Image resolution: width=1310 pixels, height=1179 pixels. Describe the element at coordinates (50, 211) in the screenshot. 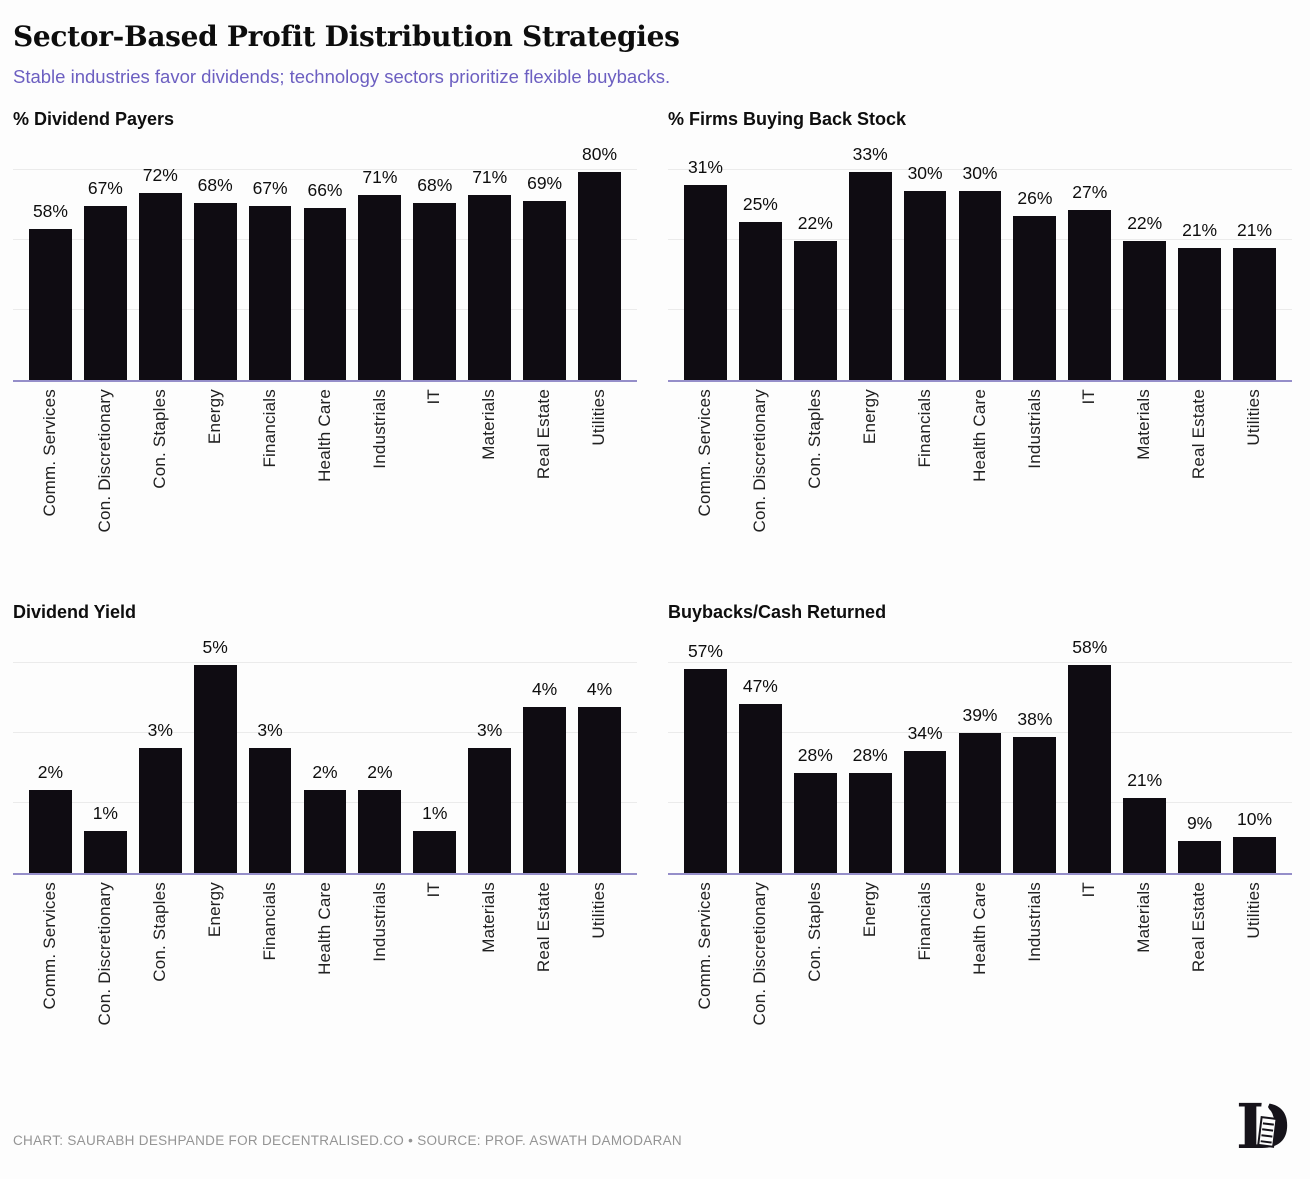

I see `bar-value-label: 58%` at that location.